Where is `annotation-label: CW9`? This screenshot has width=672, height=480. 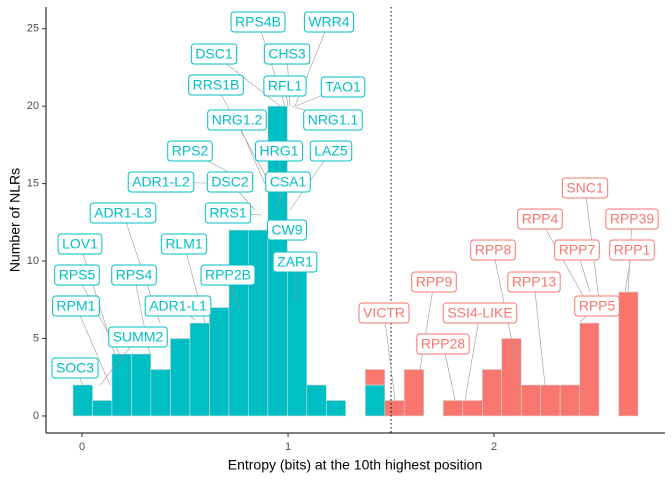
annotation-label: CW9 is located at coordinates (286, 230).